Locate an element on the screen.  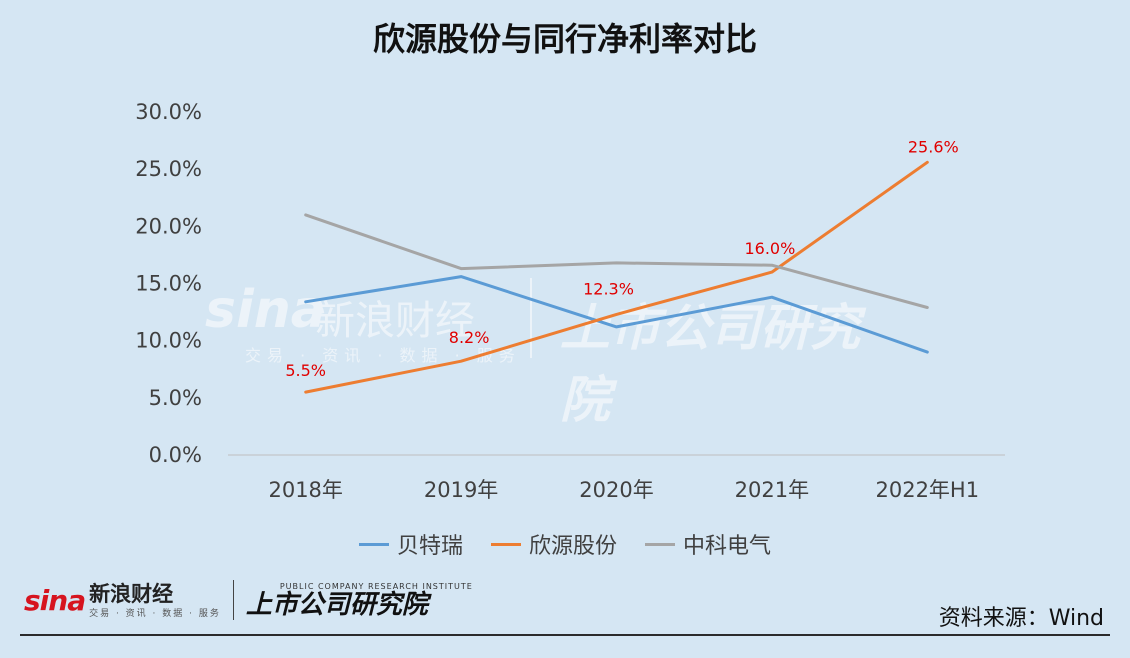
footer-rule is located at coordinates (565, 635).